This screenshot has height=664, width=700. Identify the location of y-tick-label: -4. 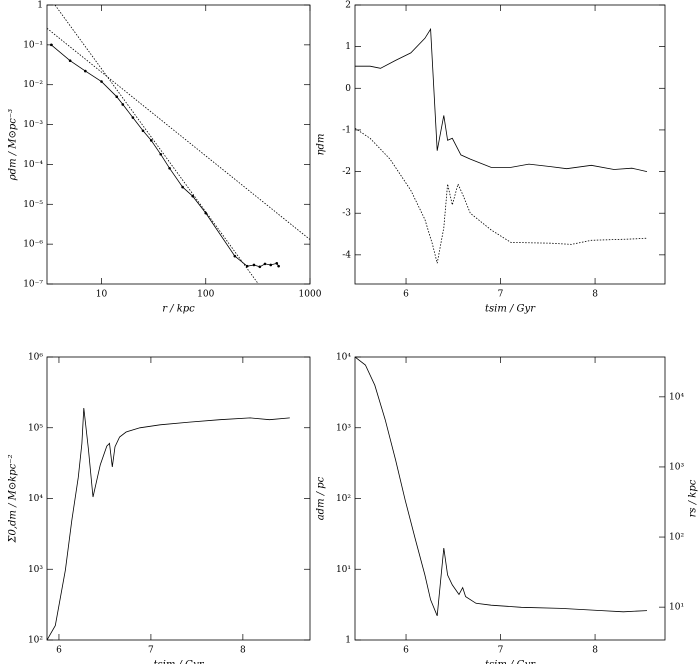
(346, 255).